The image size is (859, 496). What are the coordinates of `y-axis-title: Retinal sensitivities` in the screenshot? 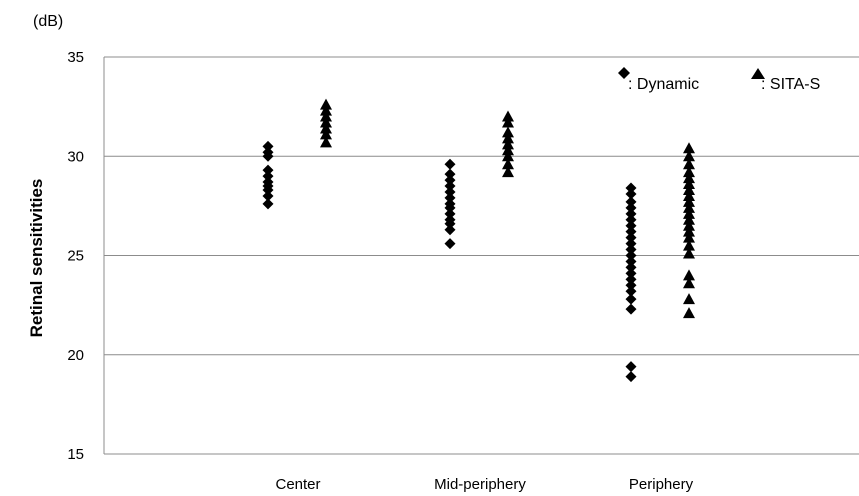 It's located at (36, 258).